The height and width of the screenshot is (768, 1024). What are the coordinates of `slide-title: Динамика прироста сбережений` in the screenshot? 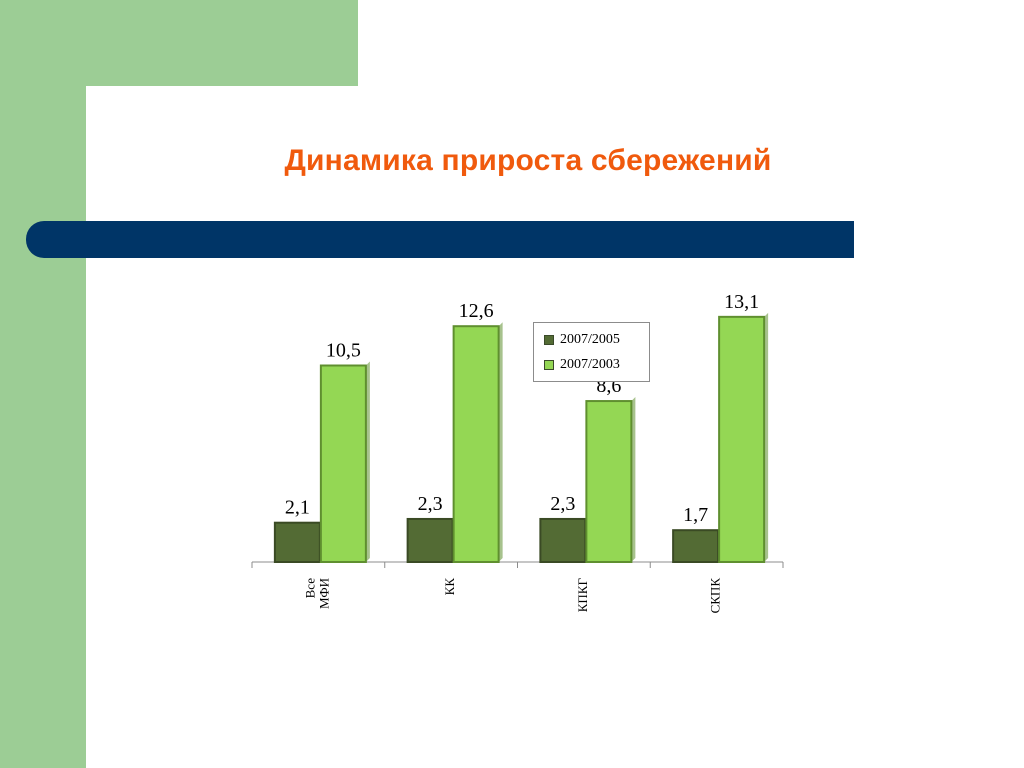 It's located at (528, 160).